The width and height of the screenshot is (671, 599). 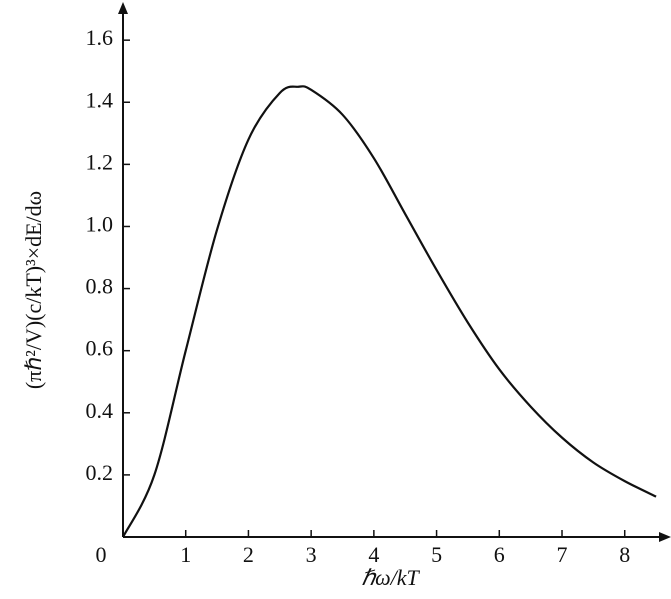 What do you see at coordinates (100, 348) in the screenshot?
I see `y-tick-label: 0.6` at bounding box center [100, 348].